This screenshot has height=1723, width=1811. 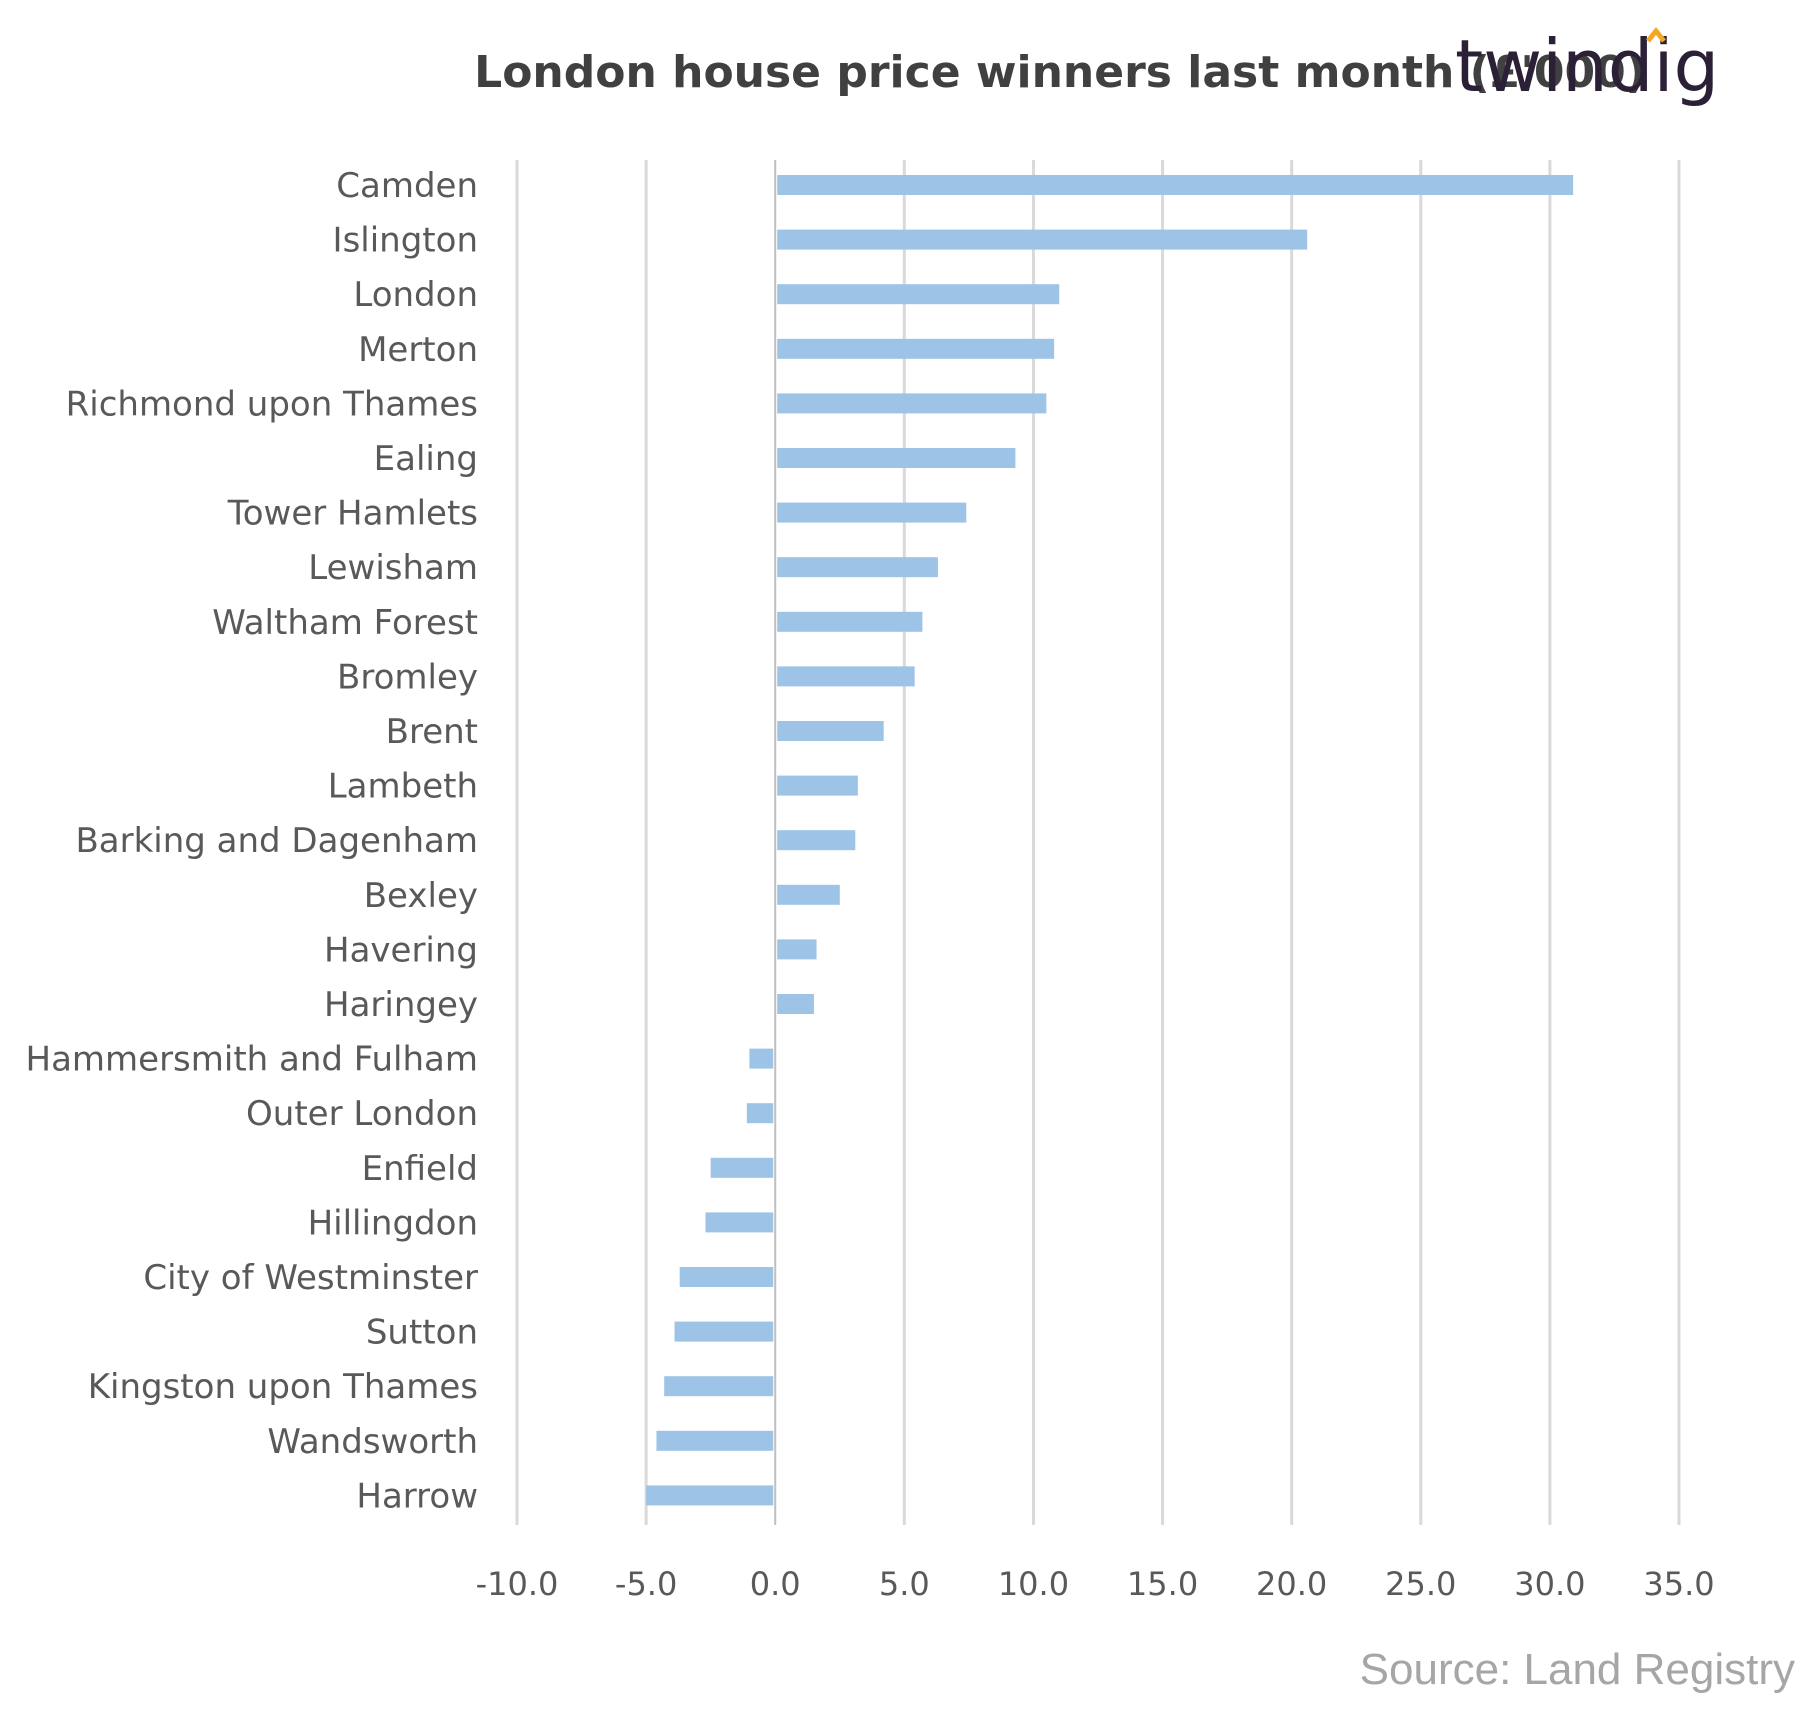 What do you see at coordinates (272, 404) in the screenshot?
I see `category-label: Richmond upon Thames` at bounding box center [272, 404].